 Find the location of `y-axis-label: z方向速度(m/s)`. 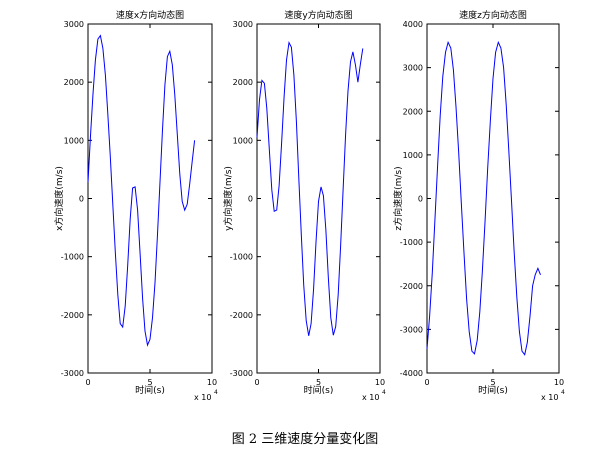

y-axis-label: z方向速度(m/s) is located at coordinates (398, 198).